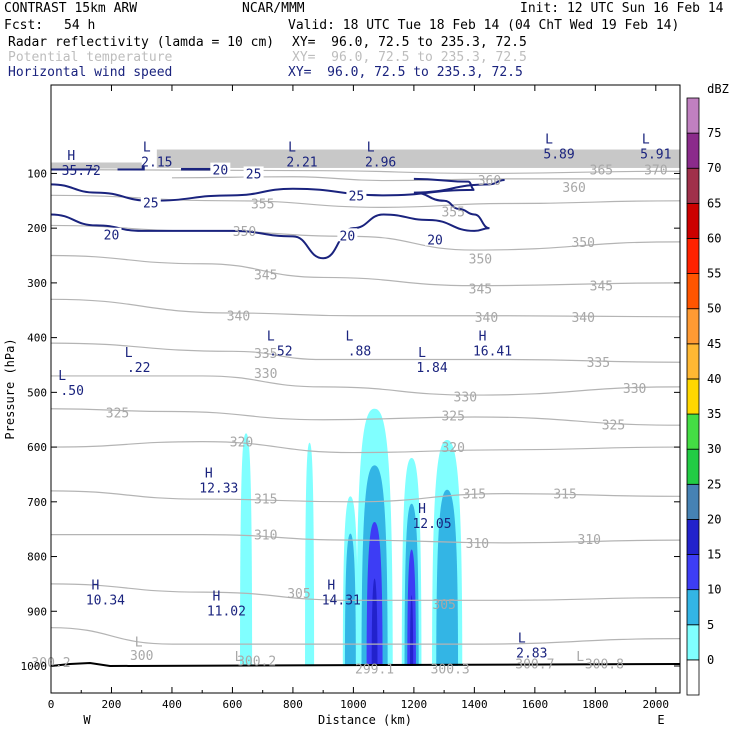 The height and width of the screenshot is (740, 740). What do you see at coordinates (112, 704) in the screenshot?
I see `x-tick-label: 200` at bounding box center [112, 704].